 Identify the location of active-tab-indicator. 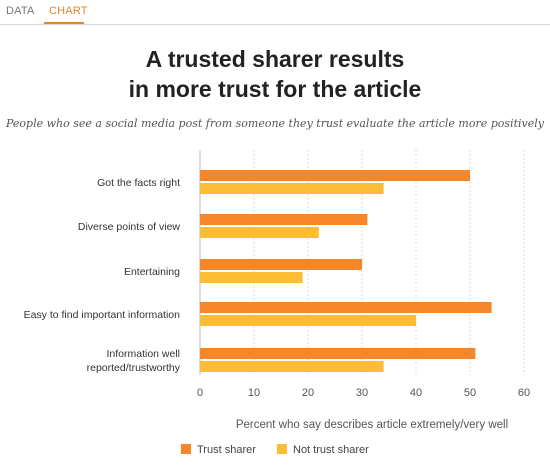
(64, 23).